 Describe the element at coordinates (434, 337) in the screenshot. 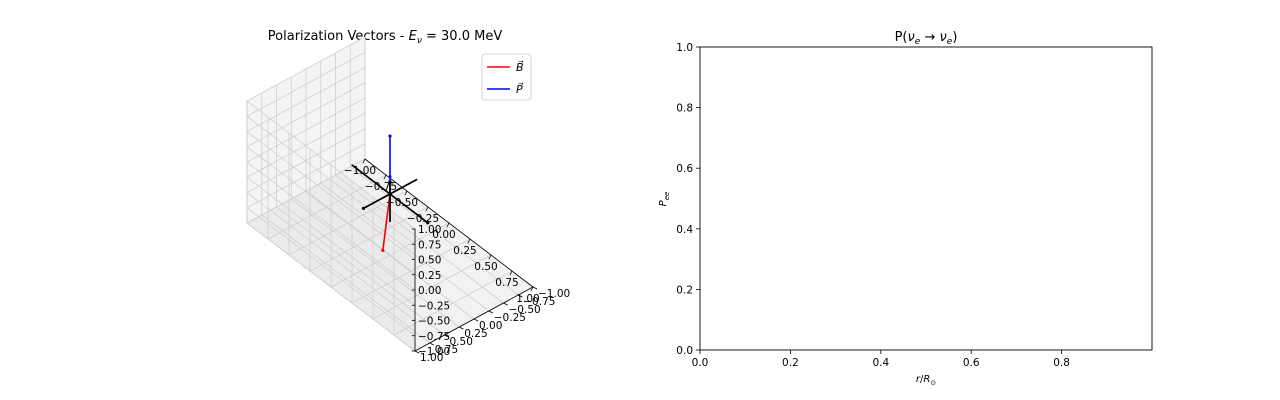

I see `z-tick-label: −0.75` at that location.